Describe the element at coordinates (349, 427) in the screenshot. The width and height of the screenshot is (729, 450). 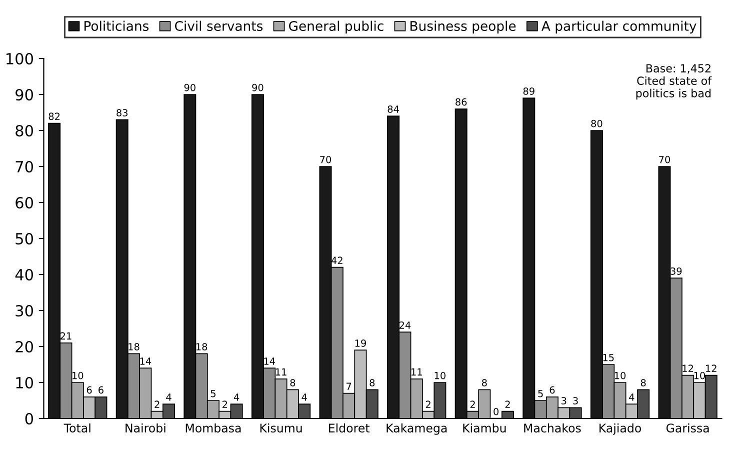
I see `x-tick-label: Eldoret` at that location.